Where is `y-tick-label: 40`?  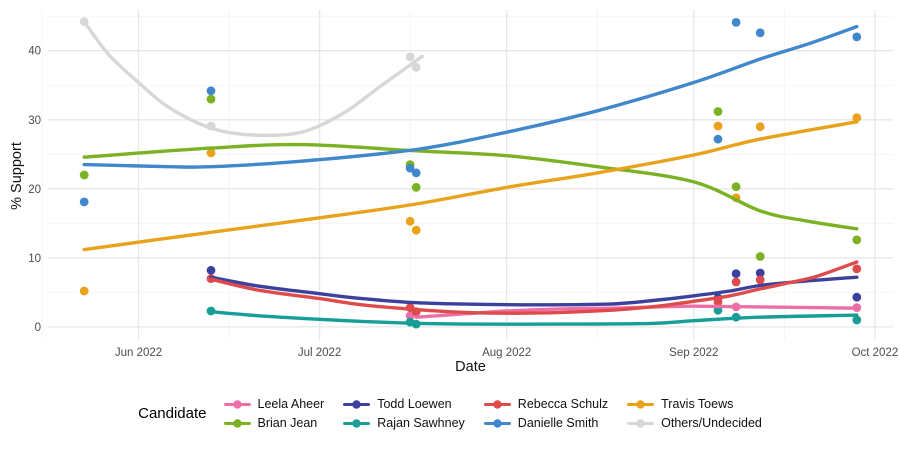 y-tick-label: 40 is located at coordinates (34, 52).